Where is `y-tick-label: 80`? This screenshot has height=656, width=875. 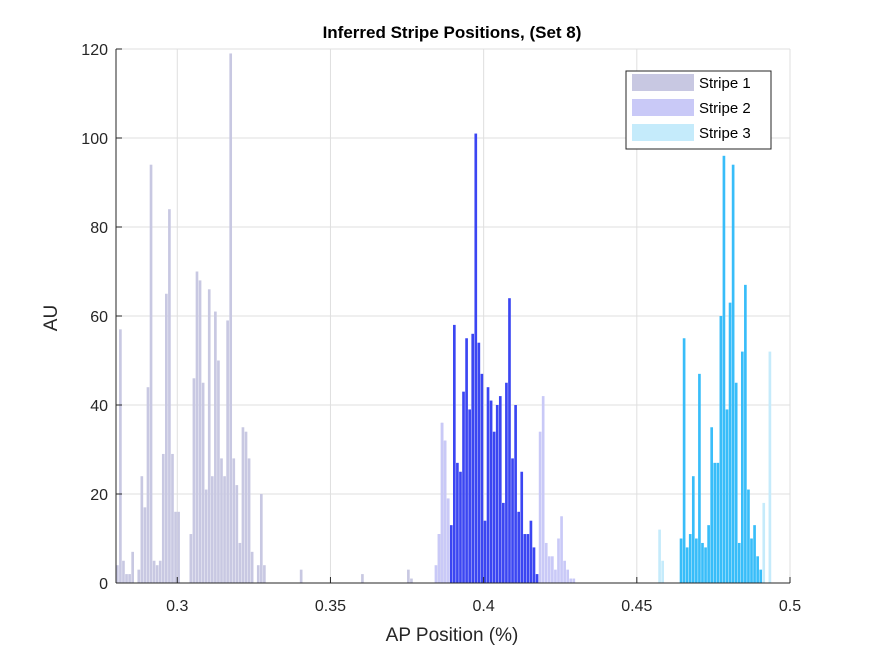
y-tick-label: 80 is located at coordinates (99, 228).